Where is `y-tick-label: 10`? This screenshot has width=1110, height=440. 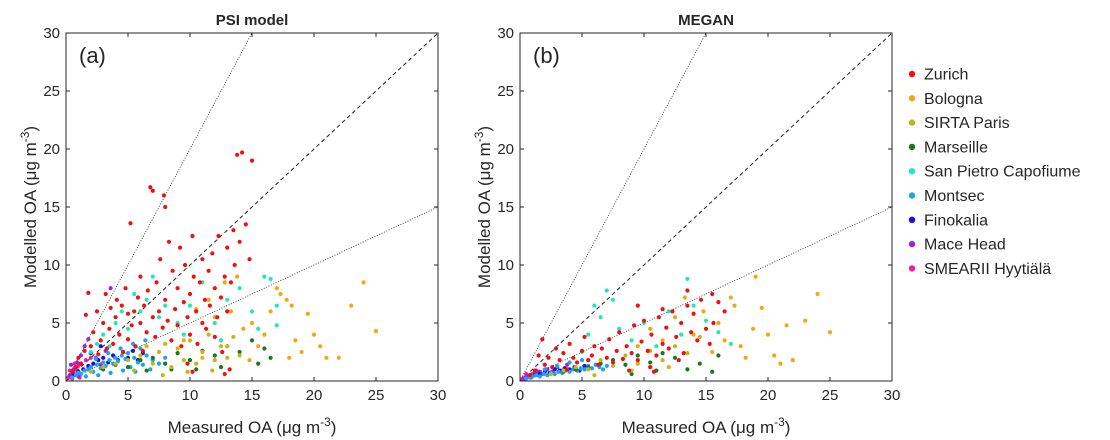 y-tick-label: 10 is located at coordinates (505, 265).